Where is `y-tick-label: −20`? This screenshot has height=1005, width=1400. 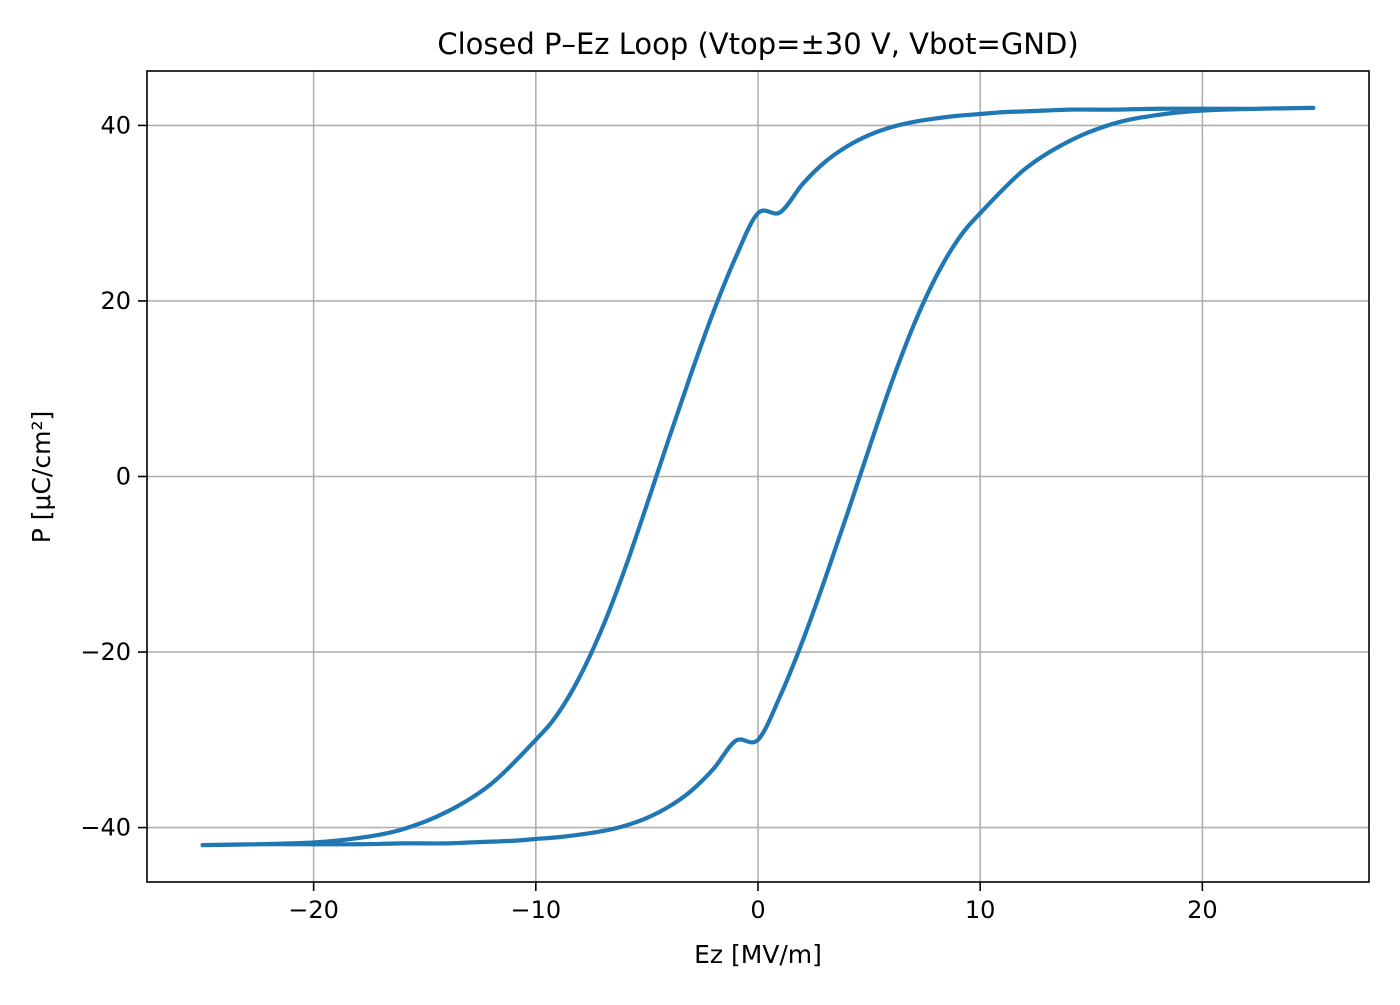 y-tick-label: −20 is located at coordinates (105, 652).